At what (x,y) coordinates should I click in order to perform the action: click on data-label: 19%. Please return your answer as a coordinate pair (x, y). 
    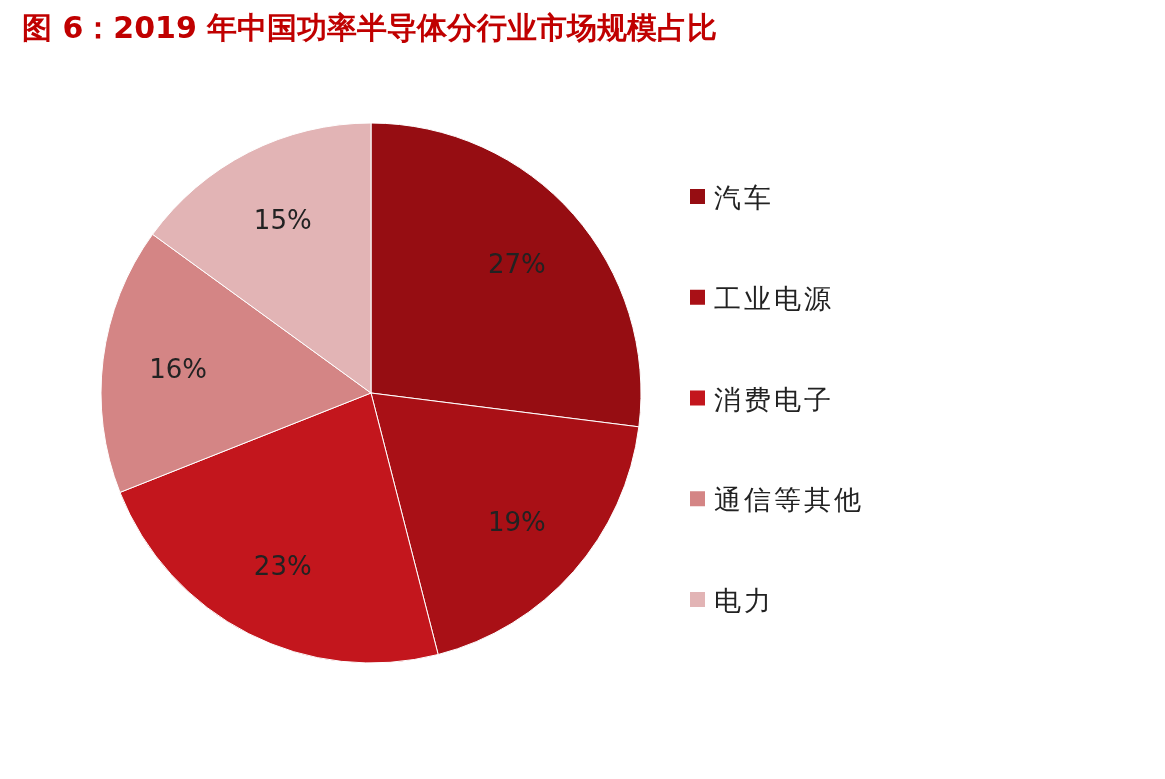
    Looking at the image, I should click on (516, 521).